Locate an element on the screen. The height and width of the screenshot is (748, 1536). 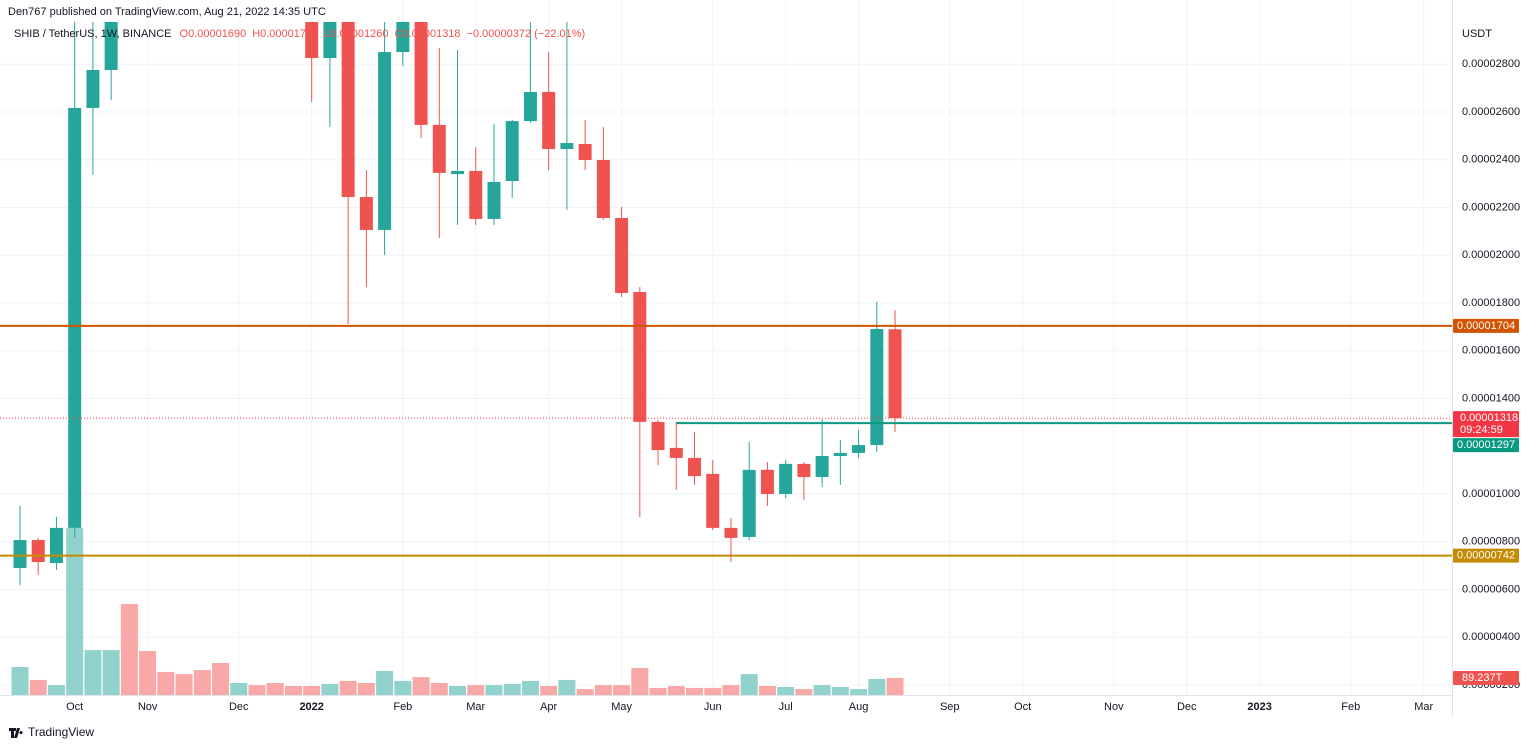
y-tick-label: 0.00002600 is located at coordinates (1491, 112).